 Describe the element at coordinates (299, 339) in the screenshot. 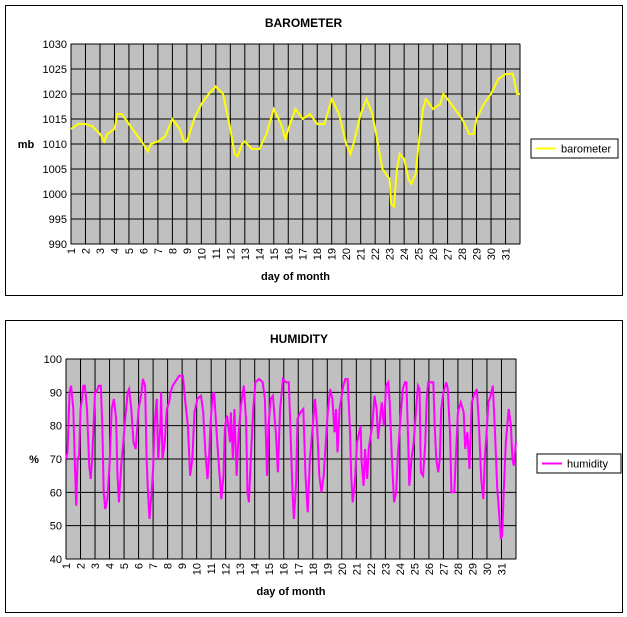

I see `chart-title: HUMIDITY` at that location.